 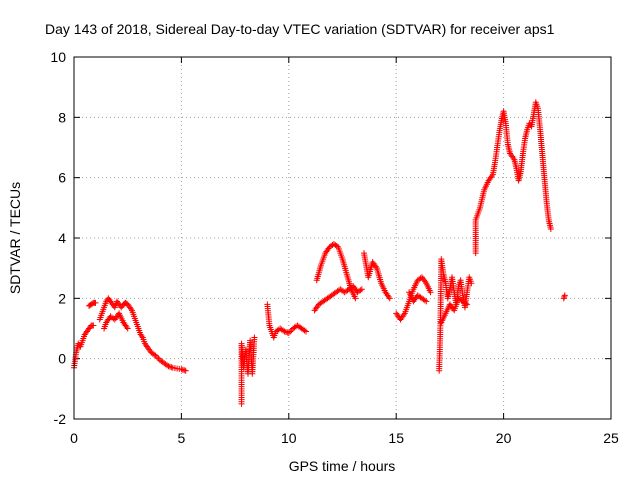 What do you see at coordinates (182, 438) in the screenshot?
I see `x-tick-label: 5` at bounding box center [182, 438].